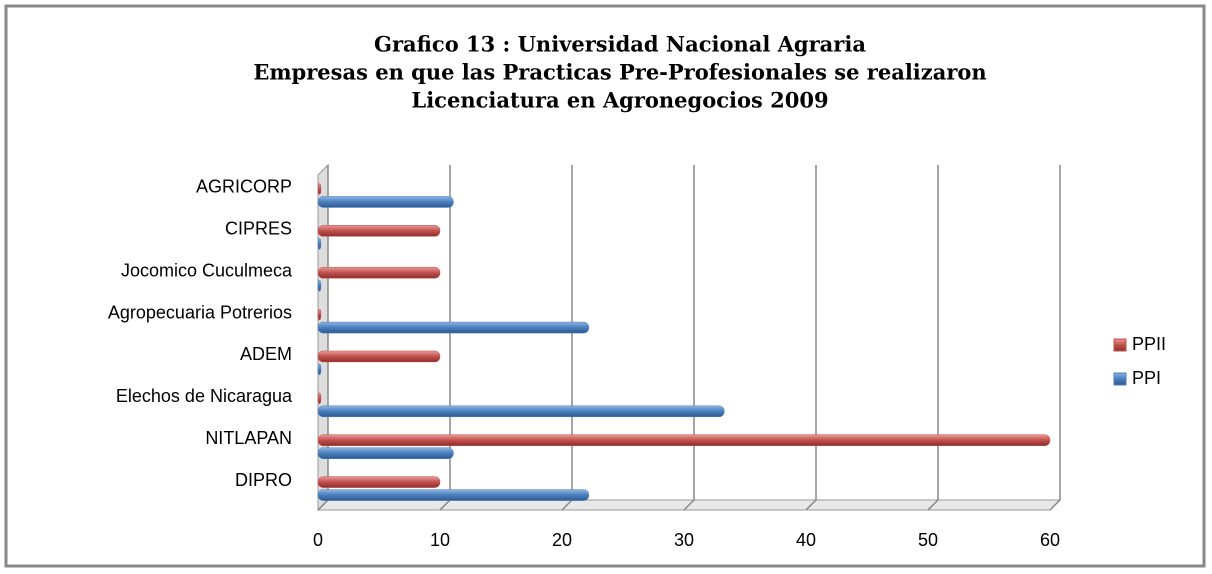 Image resolution: width=1212 pixels, height=574 pixels. What do you see at coordinates (562, 540) in the screenshot?
I see `x-tick-label: 20` at bounding box center [562, 540].